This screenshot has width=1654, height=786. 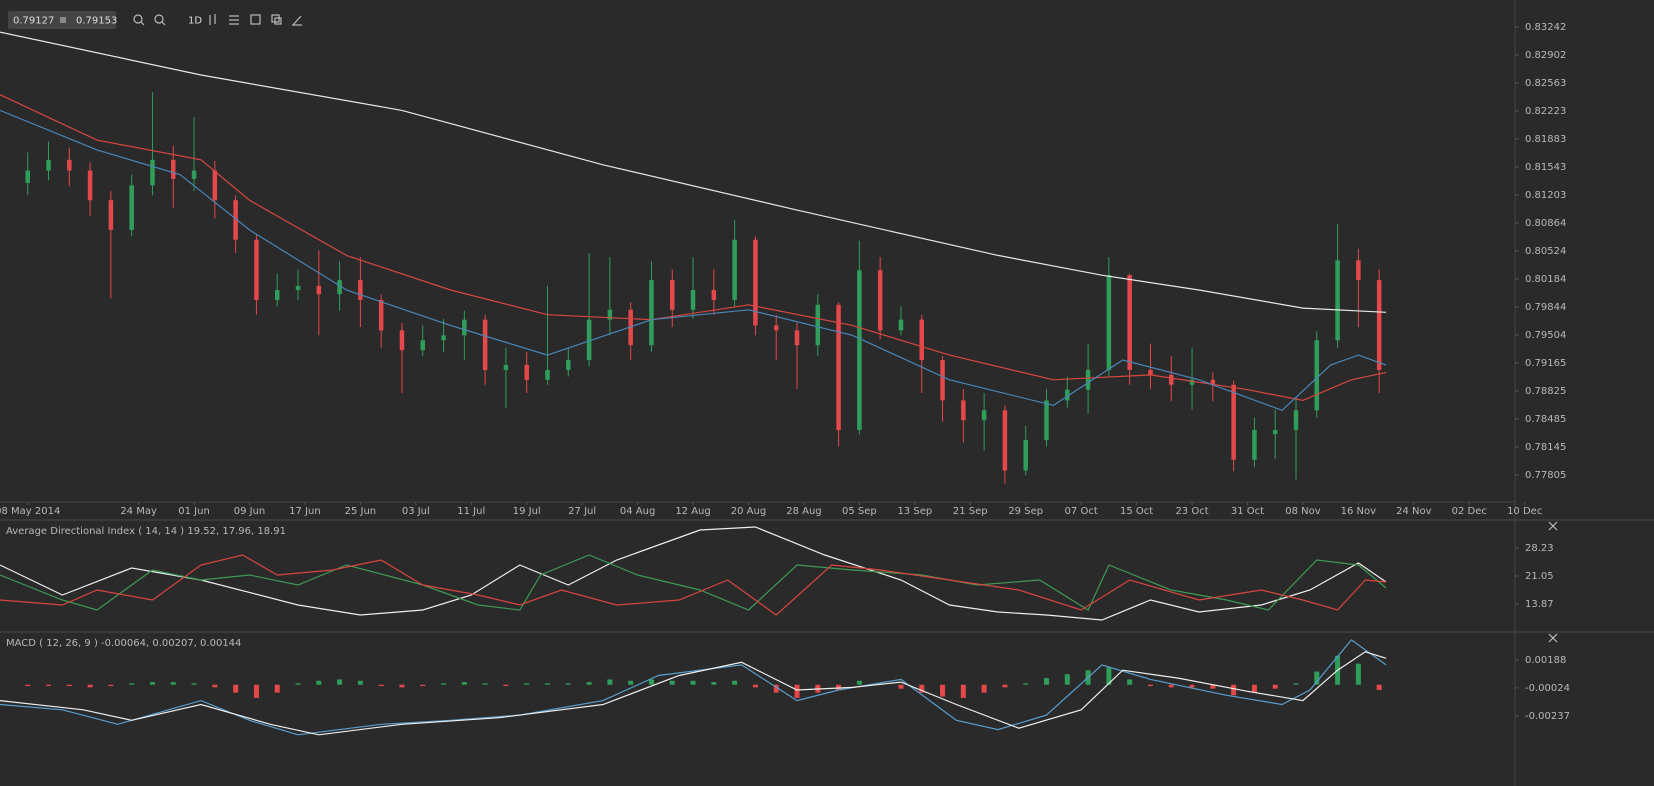 I want to click on layers-button, so click(x=276, y=19).